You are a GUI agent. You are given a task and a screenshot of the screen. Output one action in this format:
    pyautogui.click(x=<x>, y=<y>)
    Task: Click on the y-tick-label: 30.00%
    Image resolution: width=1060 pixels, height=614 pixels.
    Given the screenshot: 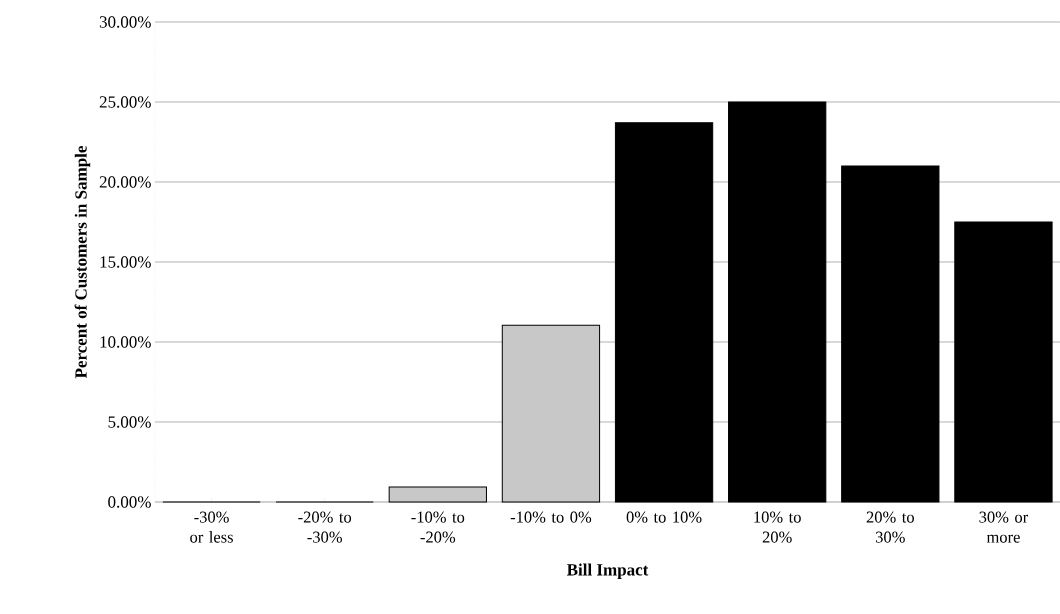 What is the action you would take?
    pyautogui.click(x=125, y=22)
    